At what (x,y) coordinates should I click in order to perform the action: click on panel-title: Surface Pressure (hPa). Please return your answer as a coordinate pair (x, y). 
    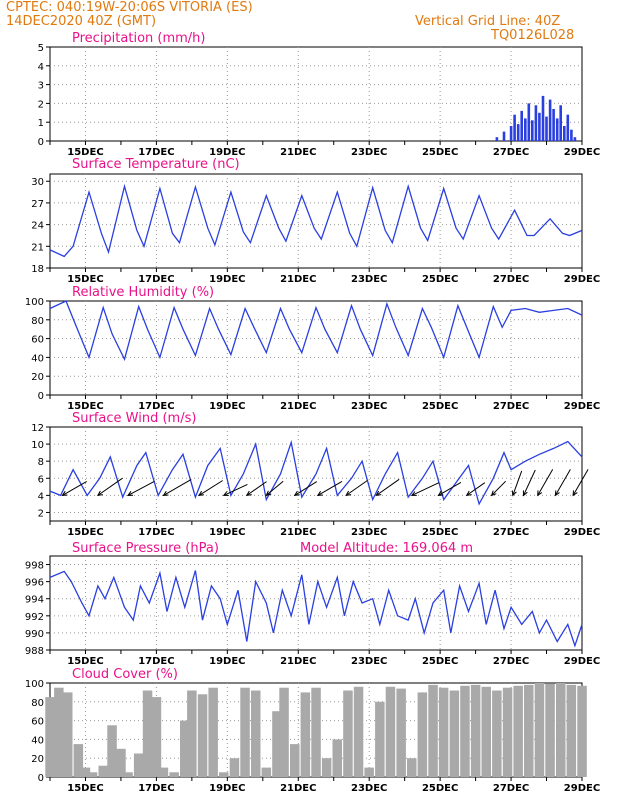
    Looking at the image, I should click on (145, 548).